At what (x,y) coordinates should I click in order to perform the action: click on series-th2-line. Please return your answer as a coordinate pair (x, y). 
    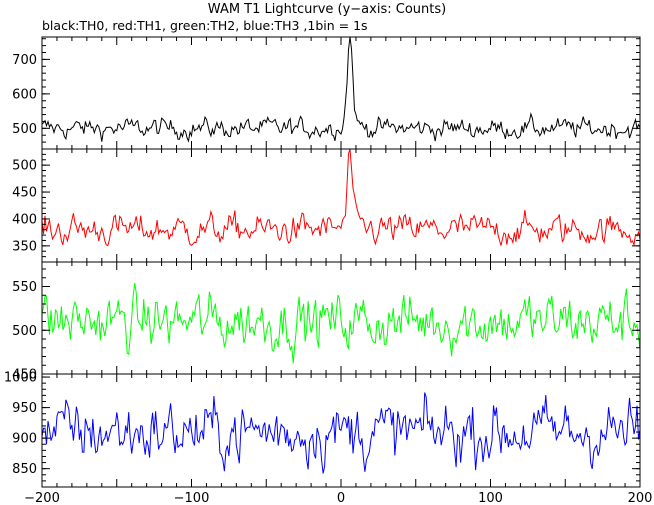
    Looking at the image, I should click on (341, 323).